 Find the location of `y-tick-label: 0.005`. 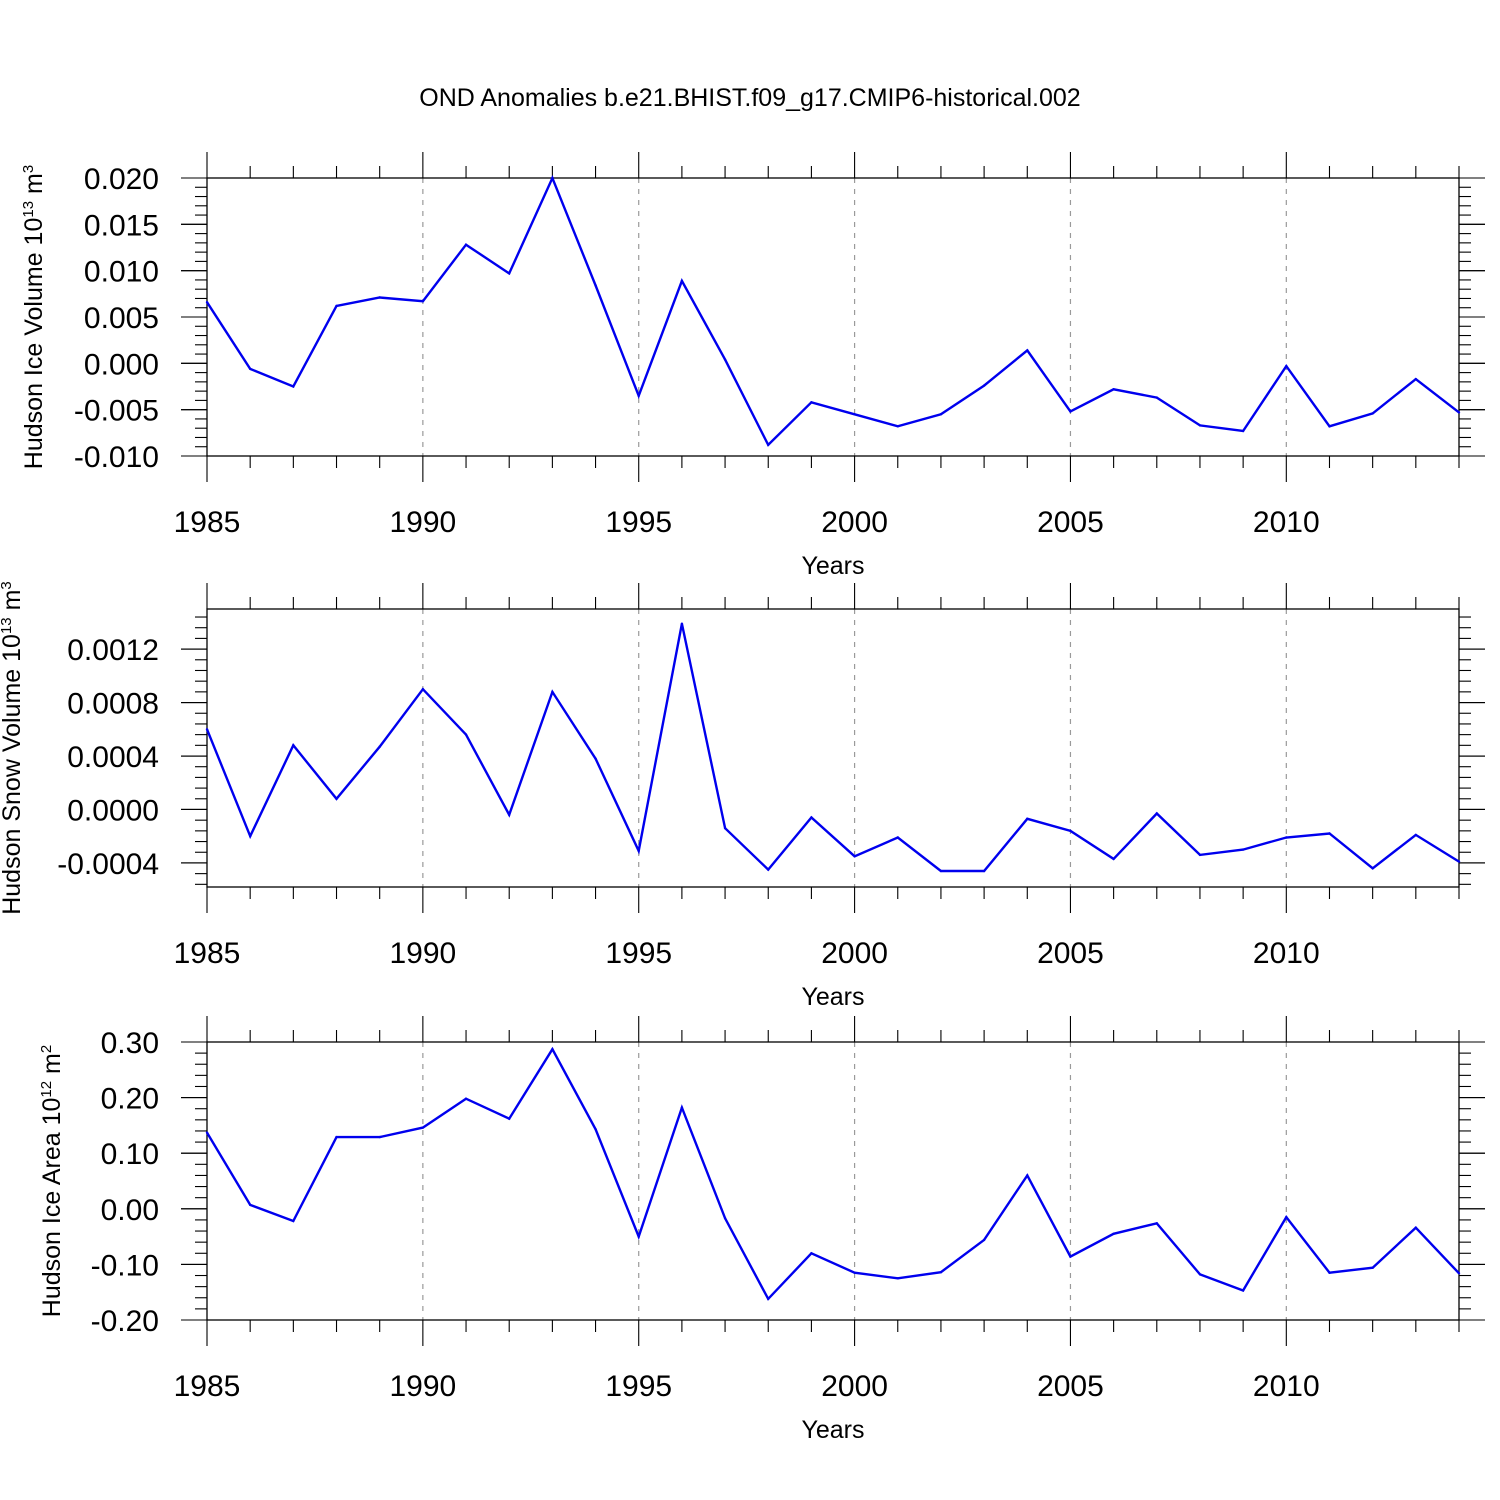

y-tick-label: 0.005 is located at coordinates (121, 318).